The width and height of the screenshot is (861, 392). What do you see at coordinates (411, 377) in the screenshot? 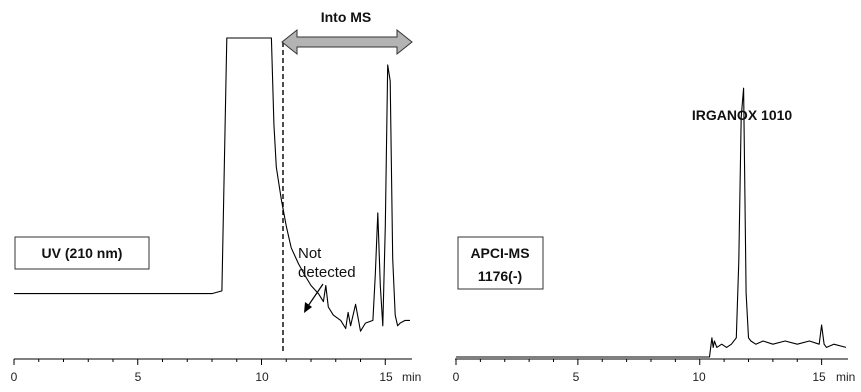
I see `left-x-unit-label: min` at bounding box center [411, 377].